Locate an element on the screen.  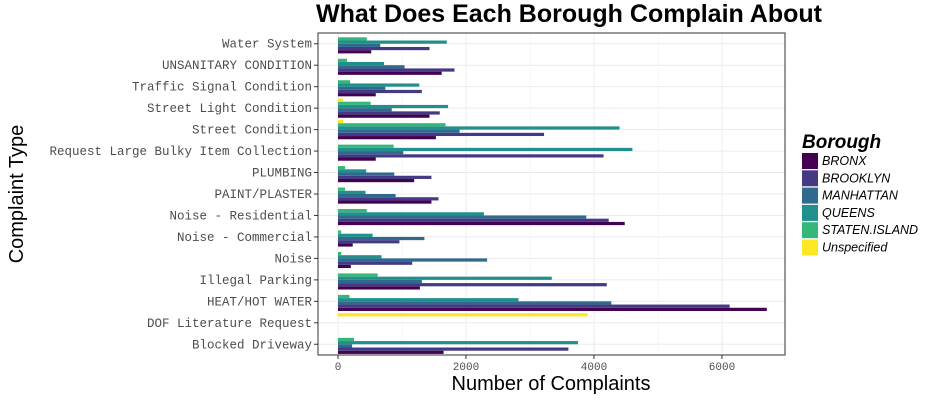
chart-title: What Does Each Borough Complain About is located at coordinates (569, 14).